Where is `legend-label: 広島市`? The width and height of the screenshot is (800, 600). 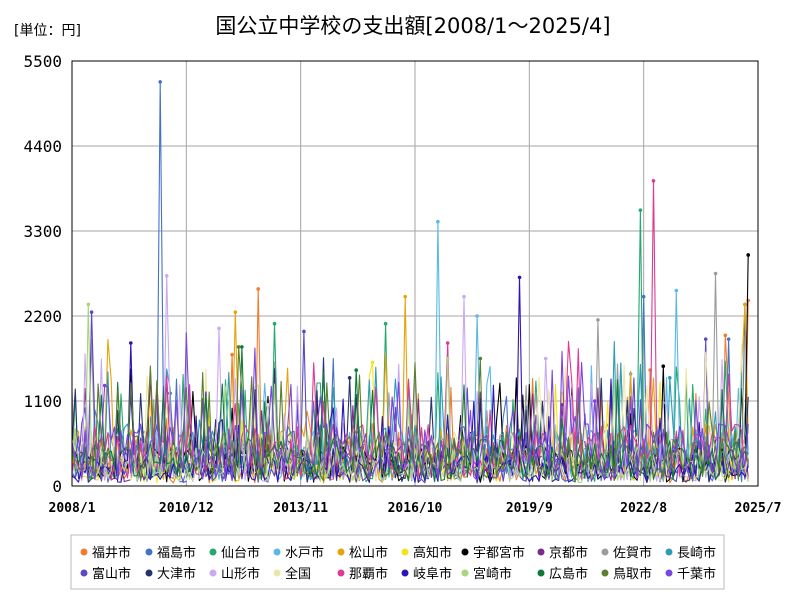
legend-label: 広島市 is located at coordinates (568, 574).